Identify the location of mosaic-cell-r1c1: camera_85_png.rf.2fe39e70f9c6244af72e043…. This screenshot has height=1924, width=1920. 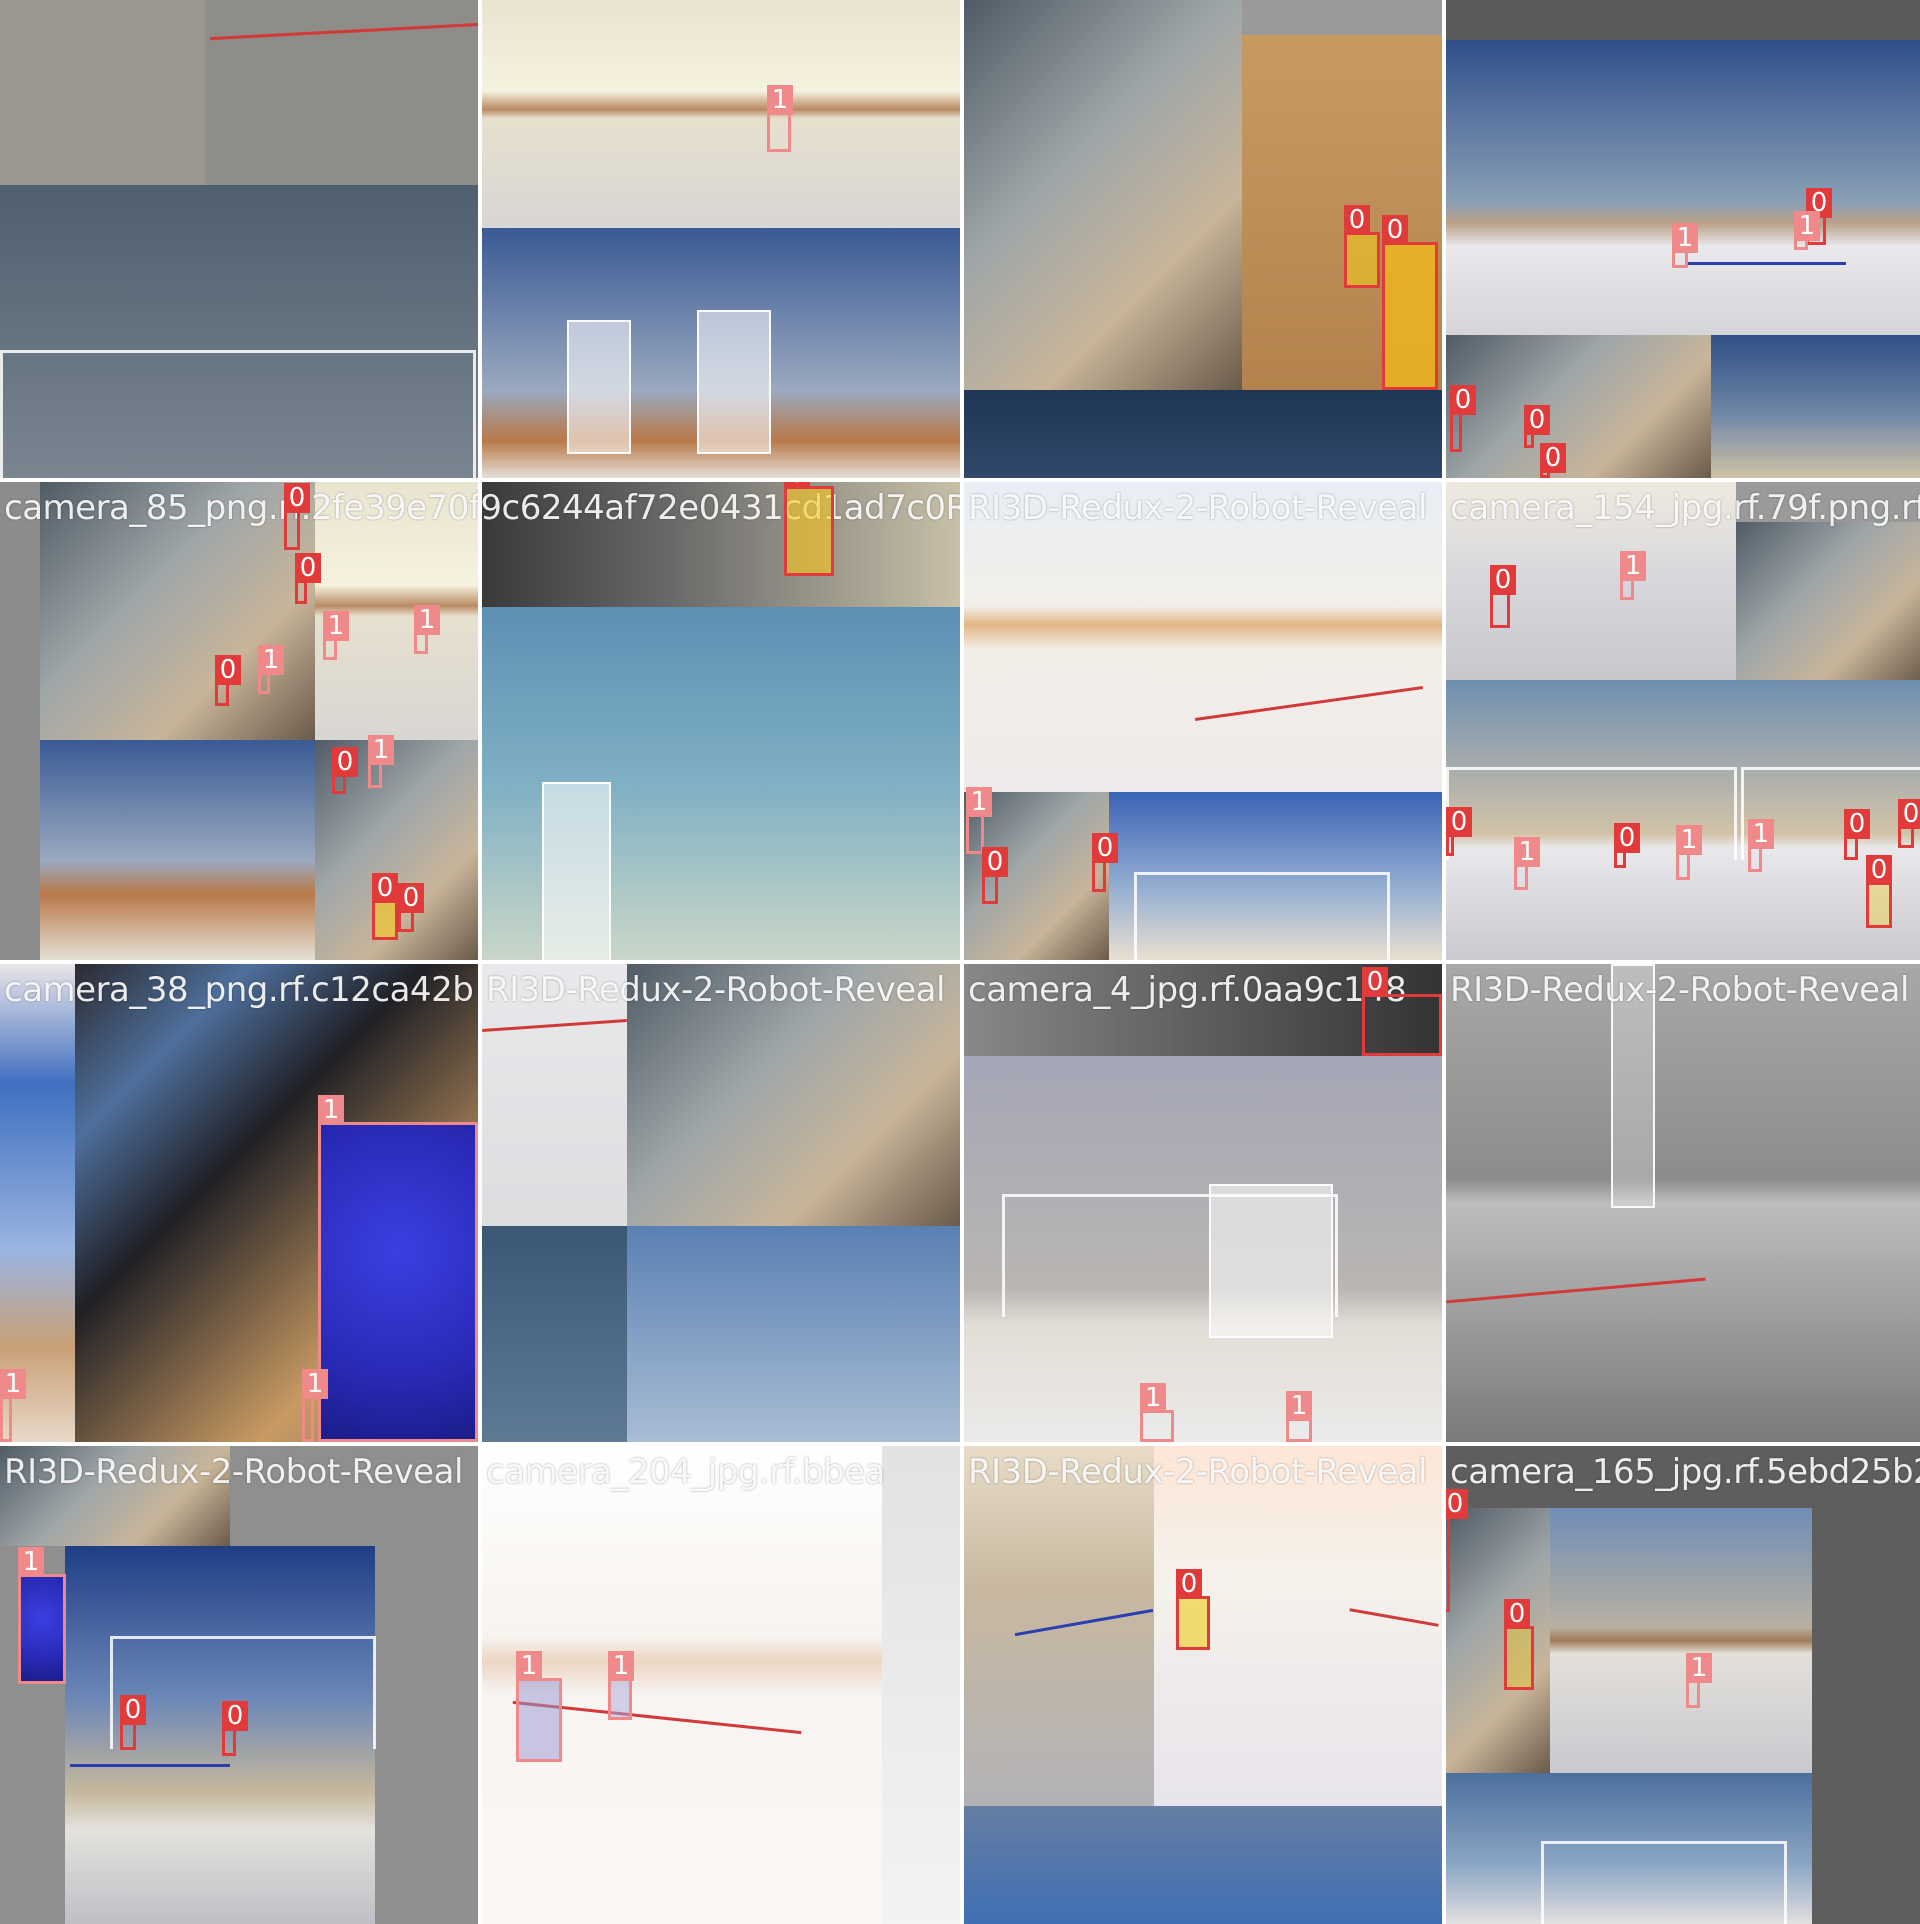
(721, 721).